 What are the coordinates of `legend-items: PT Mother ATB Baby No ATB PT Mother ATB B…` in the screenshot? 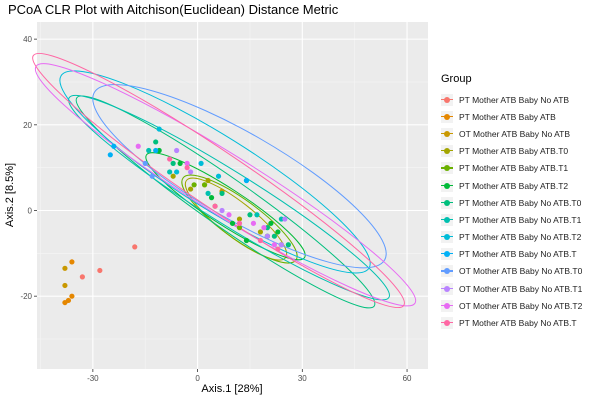 It's located at (511, 211).